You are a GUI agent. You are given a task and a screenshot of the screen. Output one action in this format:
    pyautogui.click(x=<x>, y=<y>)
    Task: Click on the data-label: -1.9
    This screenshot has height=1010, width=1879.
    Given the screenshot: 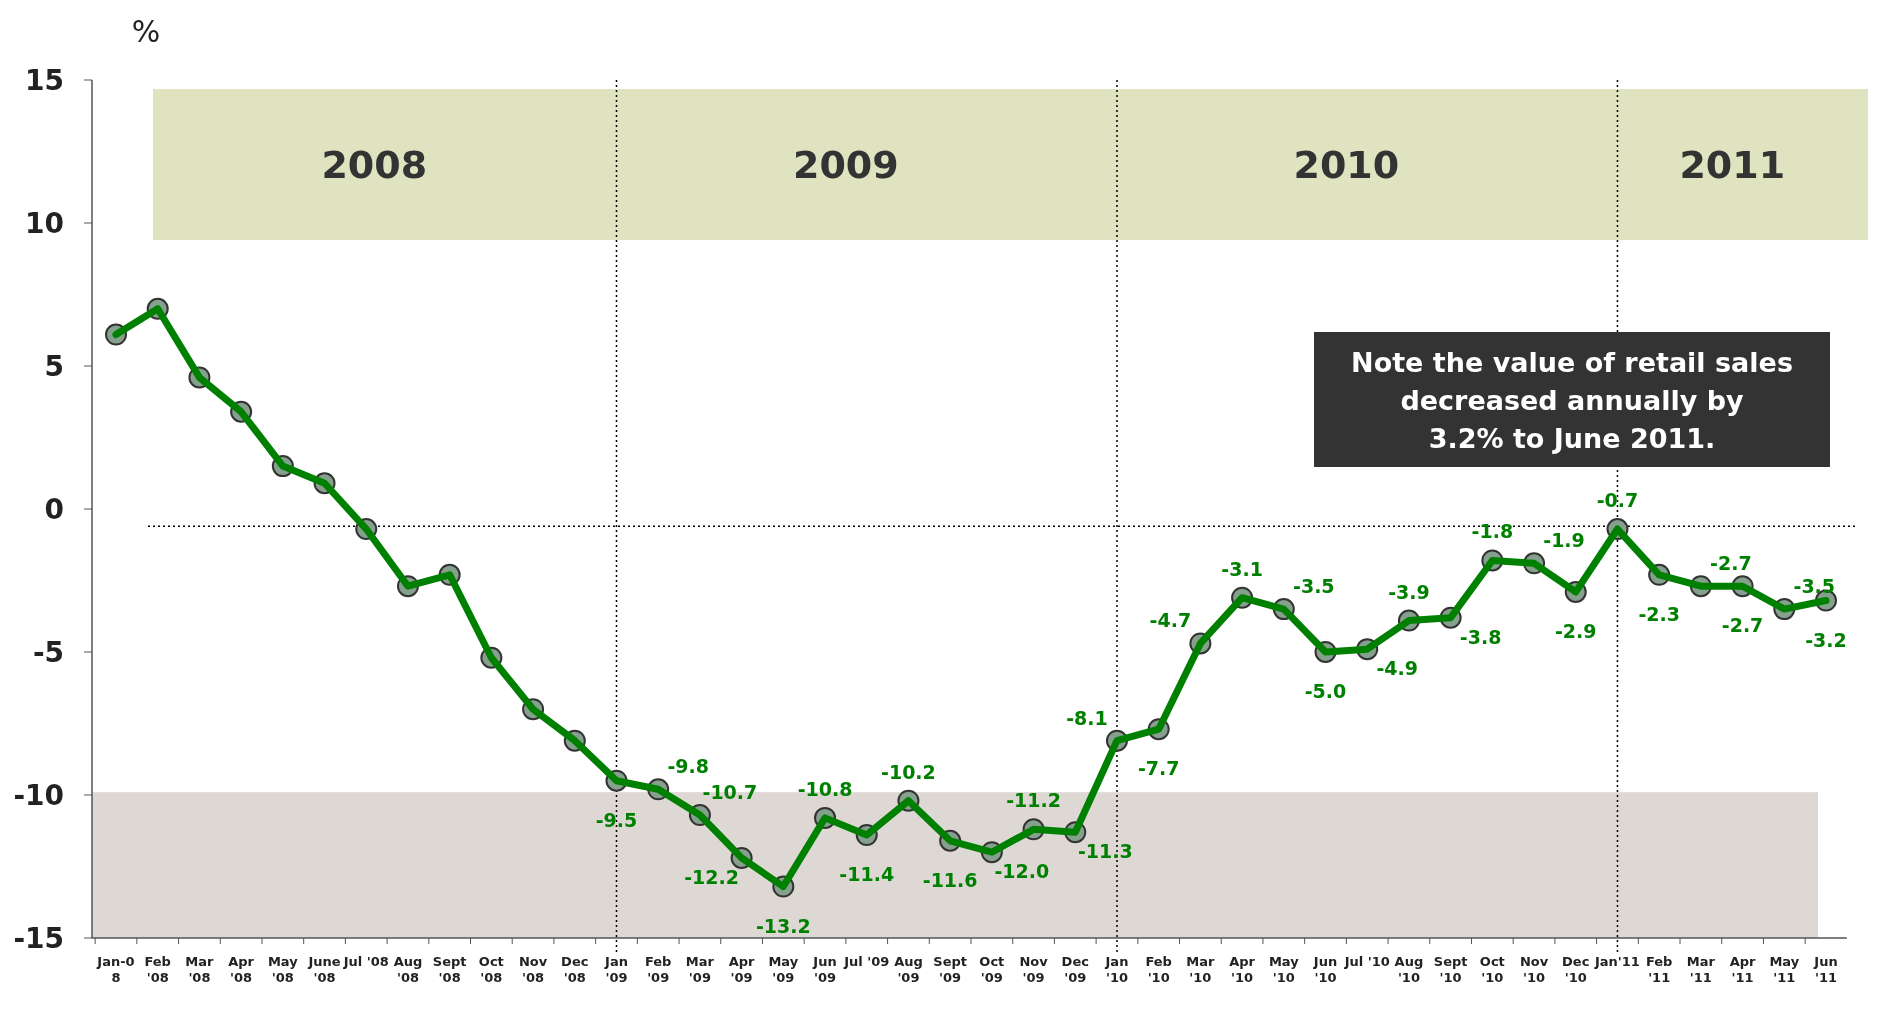 What is the action you would take?
    pyautogui.click(x=1564, y=540)
    